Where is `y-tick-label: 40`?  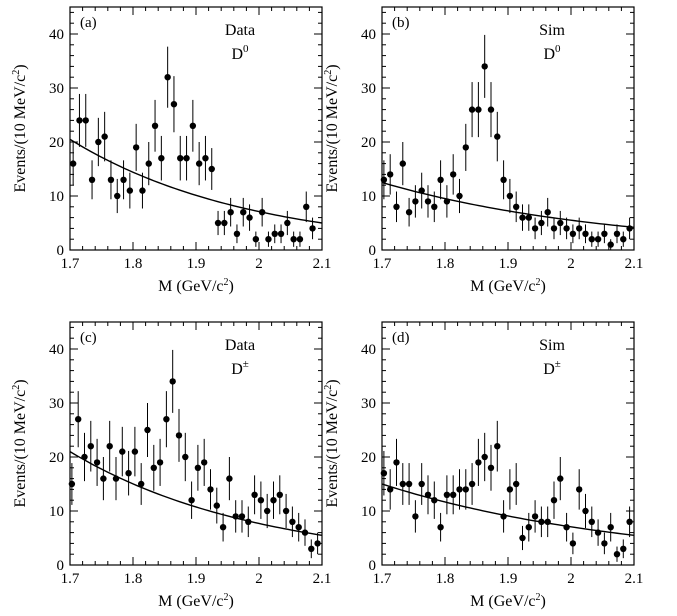
y-tick-label: 40 is located at coordinates (368, 35).